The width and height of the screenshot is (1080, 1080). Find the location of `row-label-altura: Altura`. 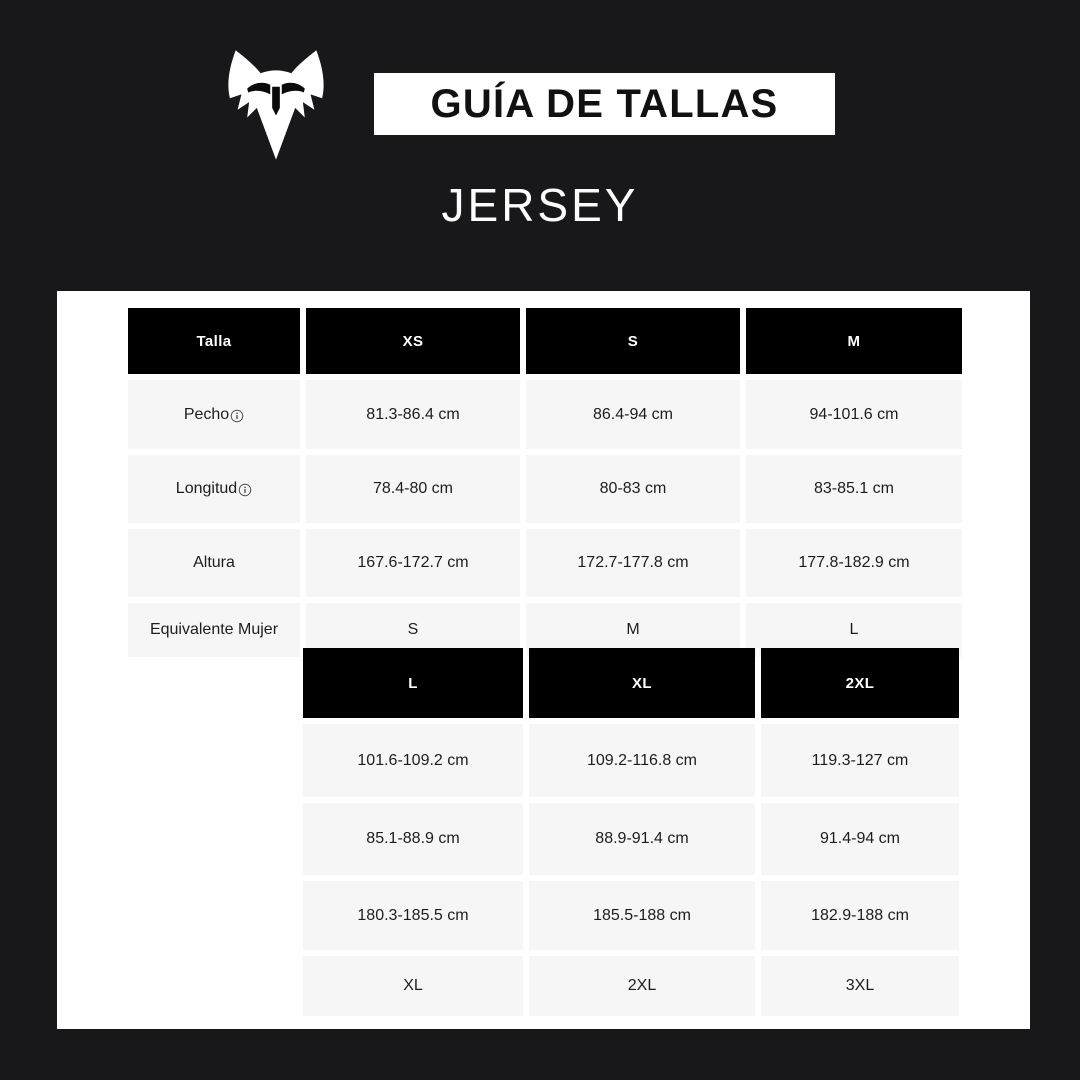

row-label-altura: Altura is located at coordinates (214, 563).